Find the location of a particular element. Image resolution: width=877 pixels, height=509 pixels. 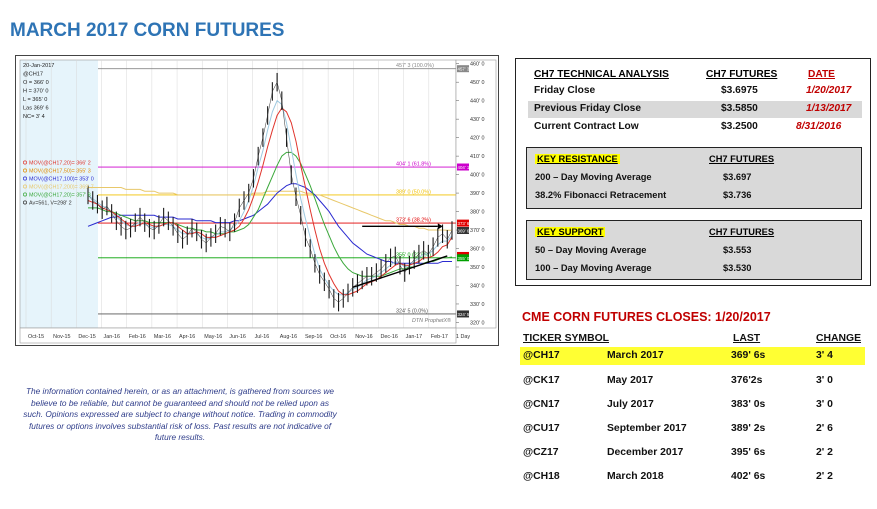

y-tick-label: 370' 0 is located at coordinates (477, 231).